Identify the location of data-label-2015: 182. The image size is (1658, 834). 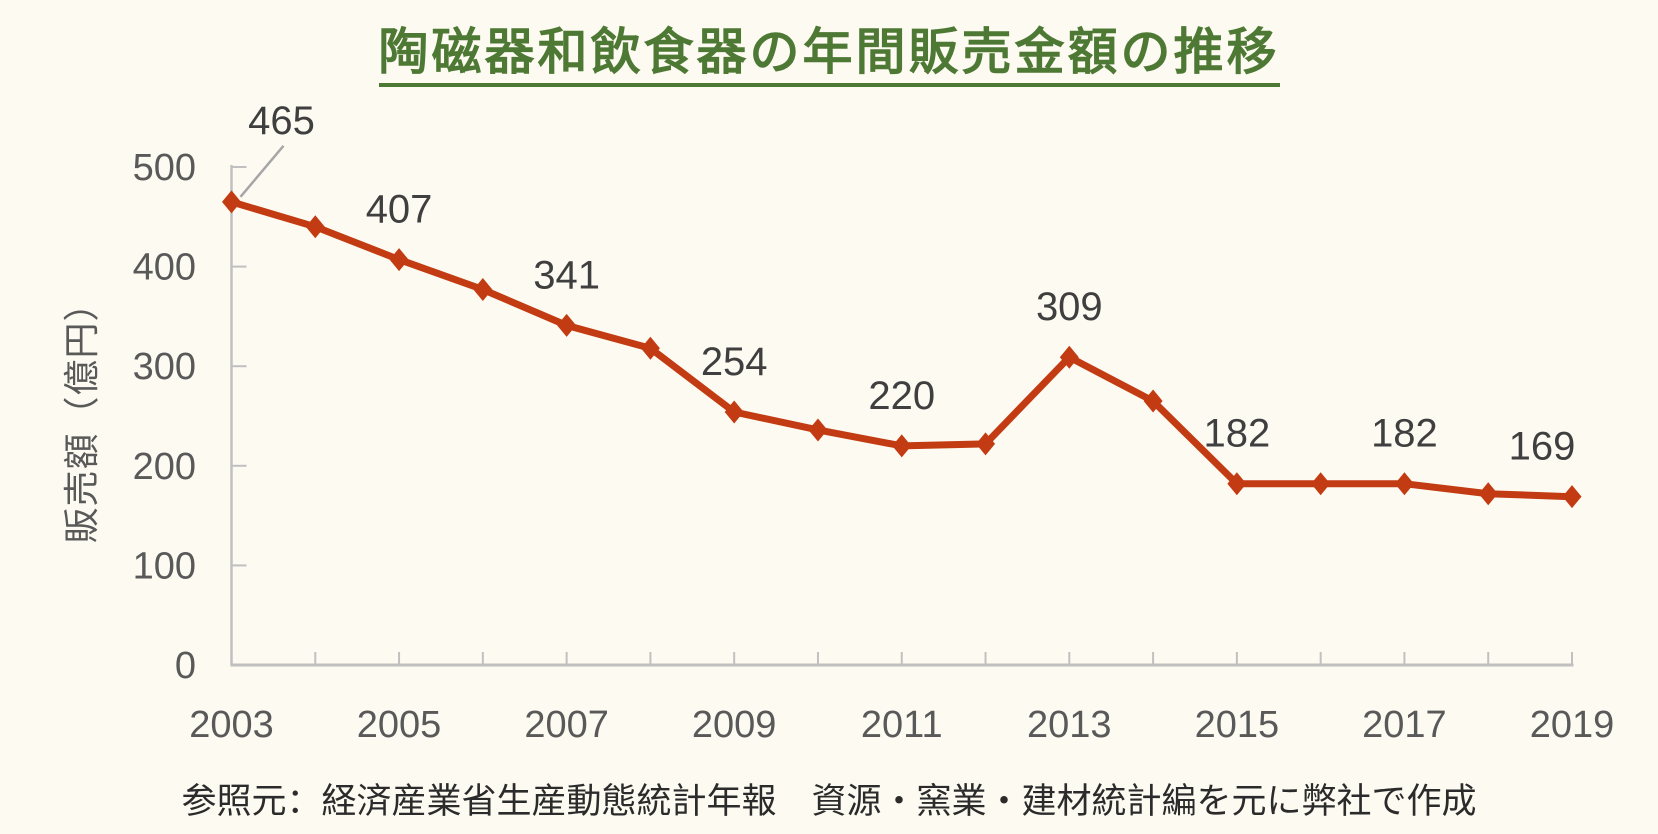
(1237, 434).